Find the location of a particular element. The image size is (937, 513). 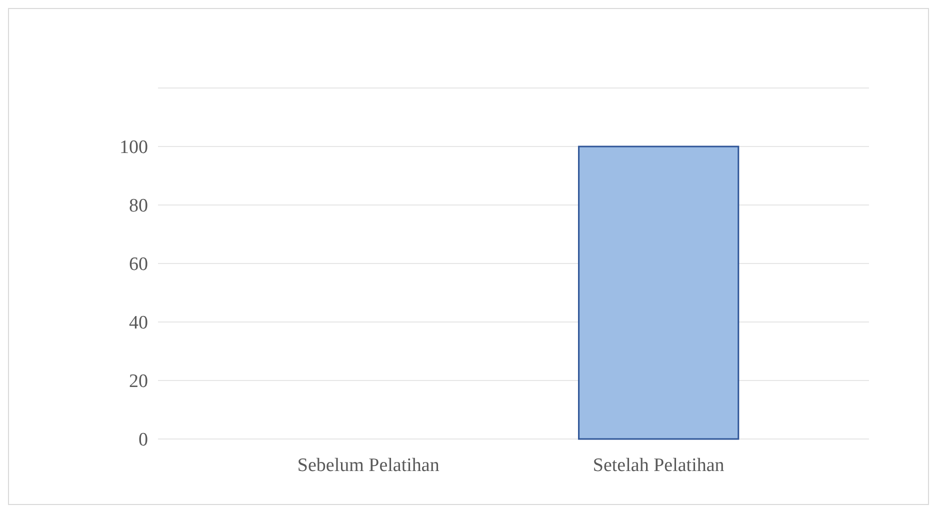

y-tick-label: 60 is located at coordinates (138, 265).